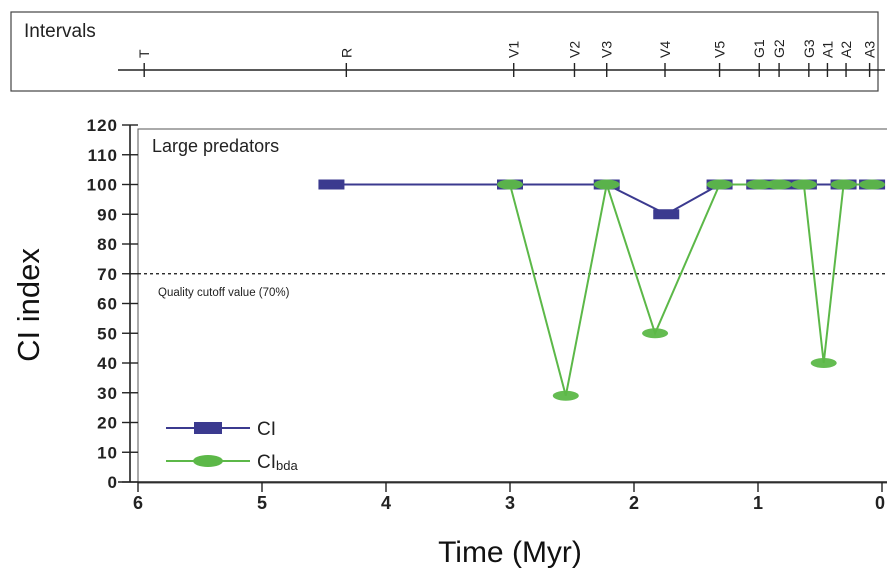 The width and height of the screenshot is (887, 569). Describe the element at coordinates (107, 363) in the screenshot. I see `y-tick-label: 40` at that location.